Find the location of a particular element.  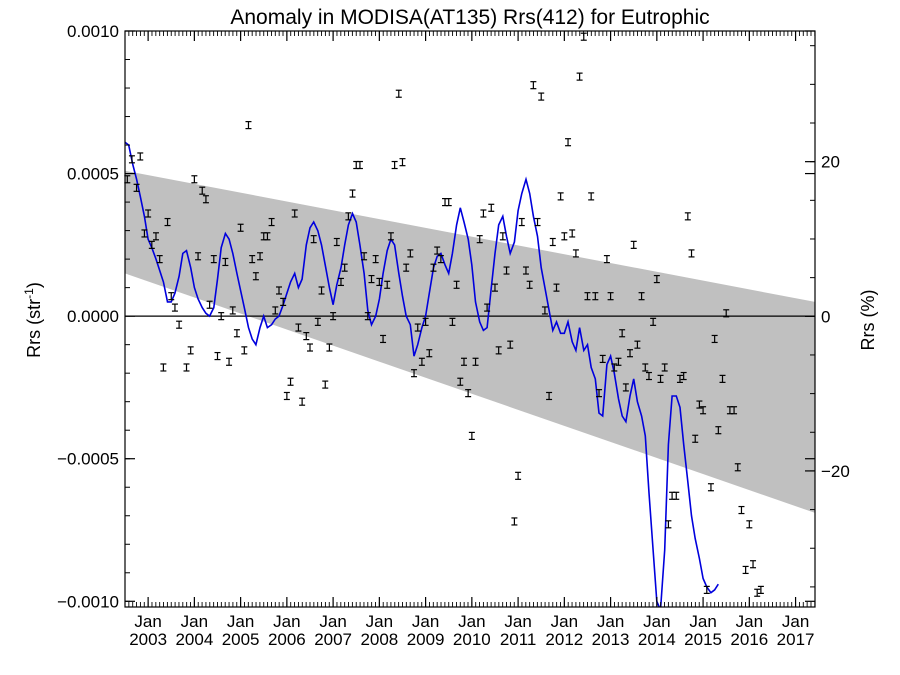

x-tick-label: 2017 is located at coordinates (796, 639).